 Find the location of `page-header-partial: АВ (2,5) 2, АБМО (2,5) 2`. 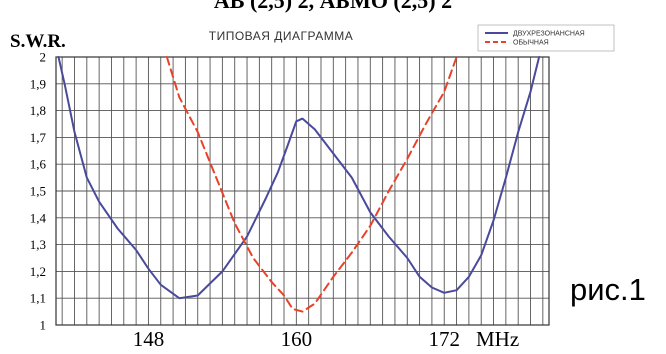

page-header-partial: АВ (2,5) 2, АБМО (2,5) 2 is located at coordinates (333, 6).